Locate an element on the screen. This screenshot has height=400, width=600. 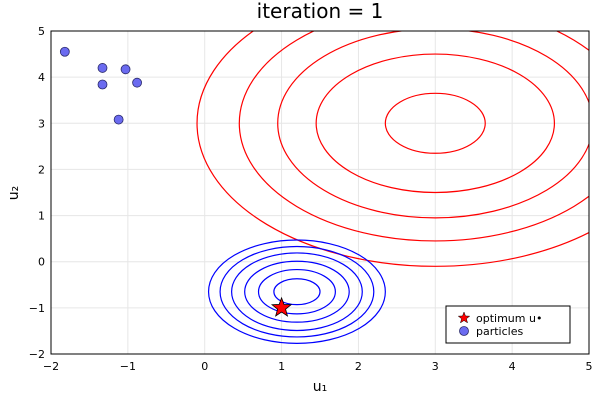
optimum-star is located at coordinates (281, 306).